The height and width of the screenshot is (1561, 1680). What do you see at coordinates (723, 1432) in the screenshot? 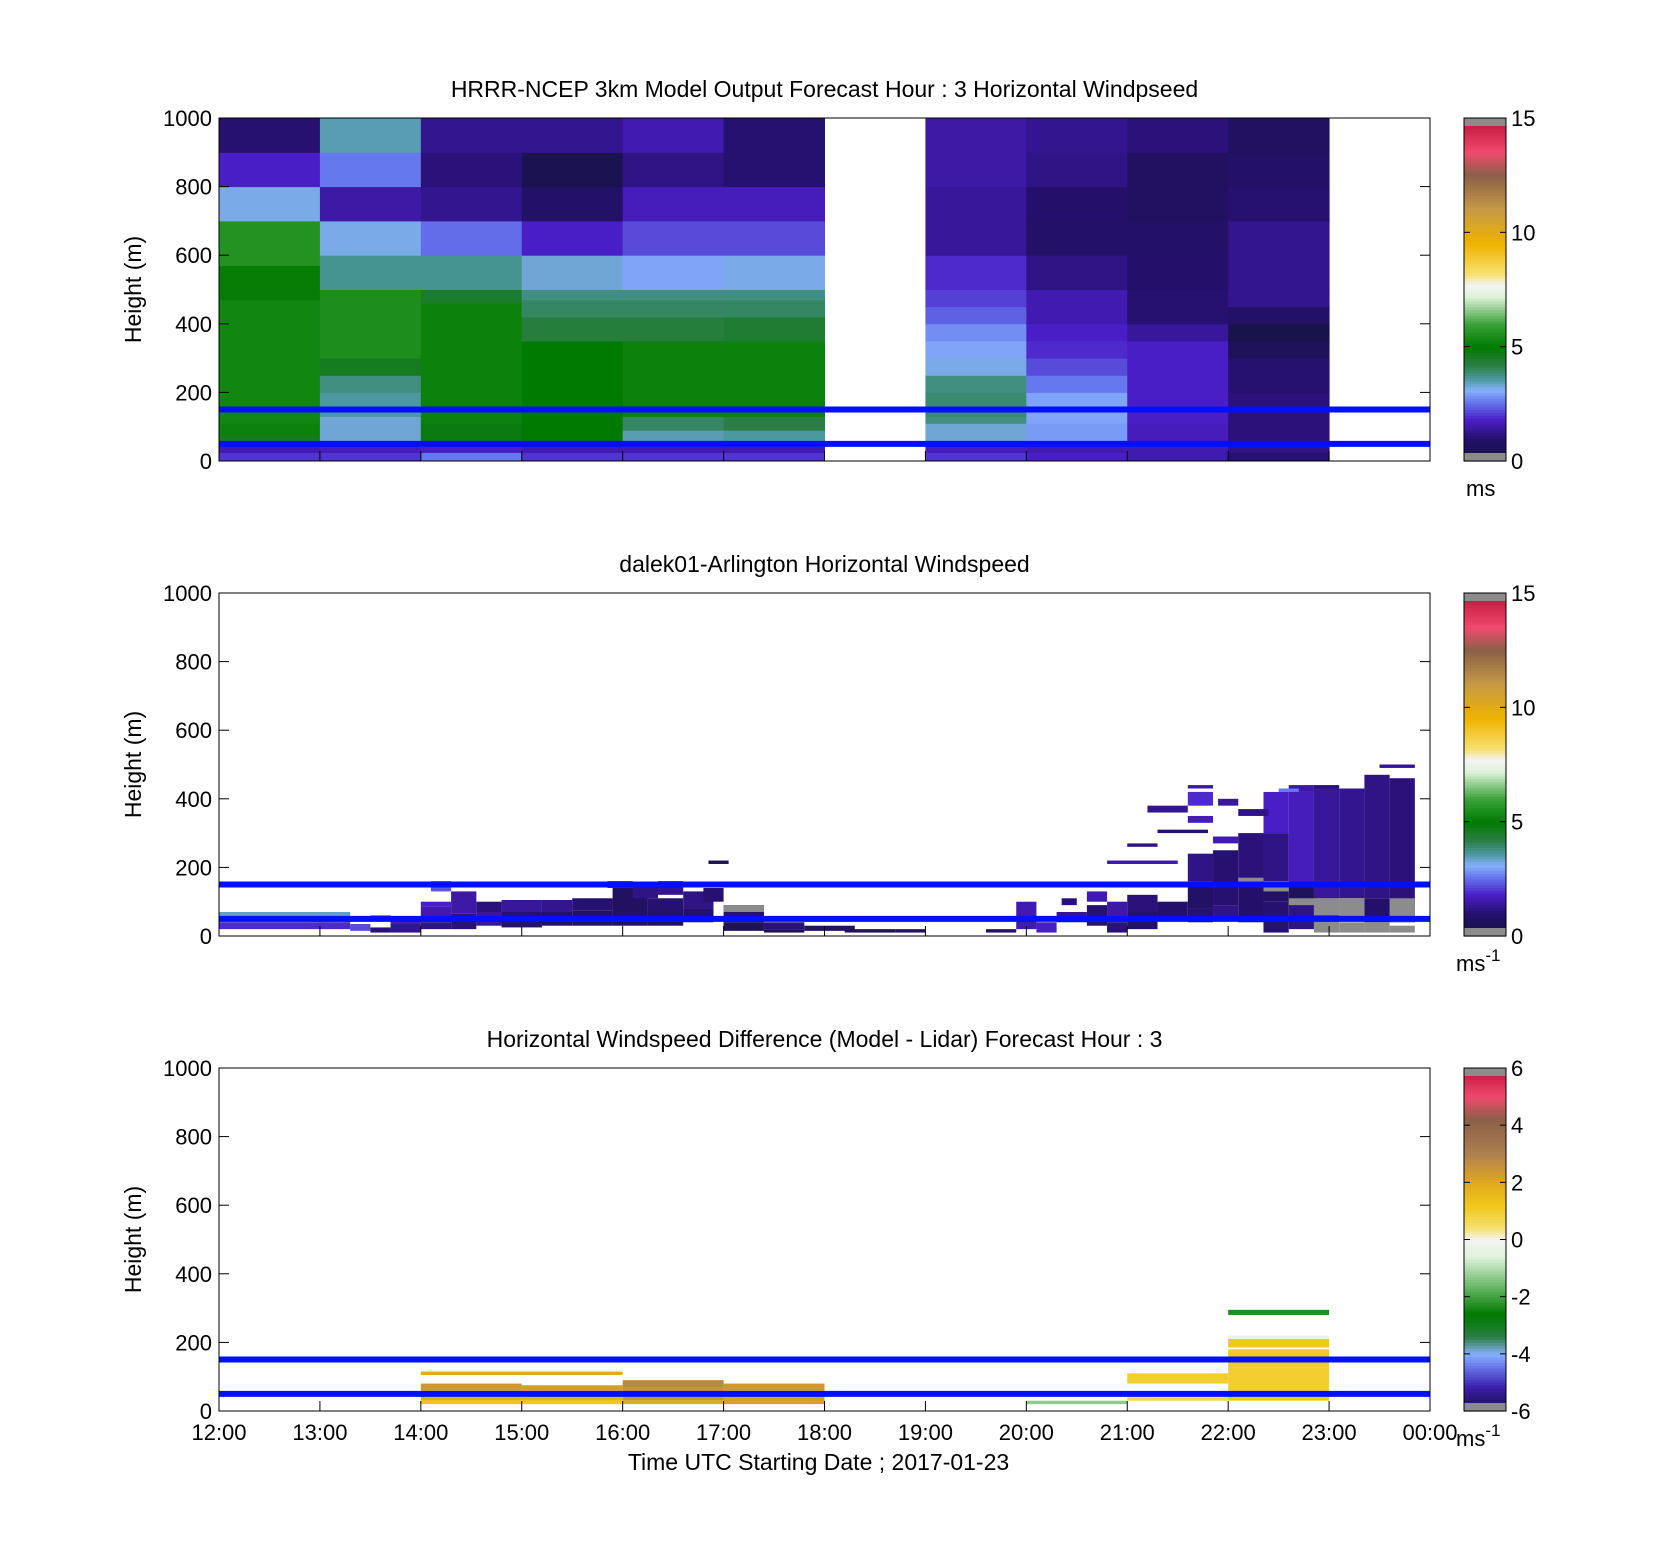
I see `x-tick-label: 17:00` at bounding box center [723, 1432].